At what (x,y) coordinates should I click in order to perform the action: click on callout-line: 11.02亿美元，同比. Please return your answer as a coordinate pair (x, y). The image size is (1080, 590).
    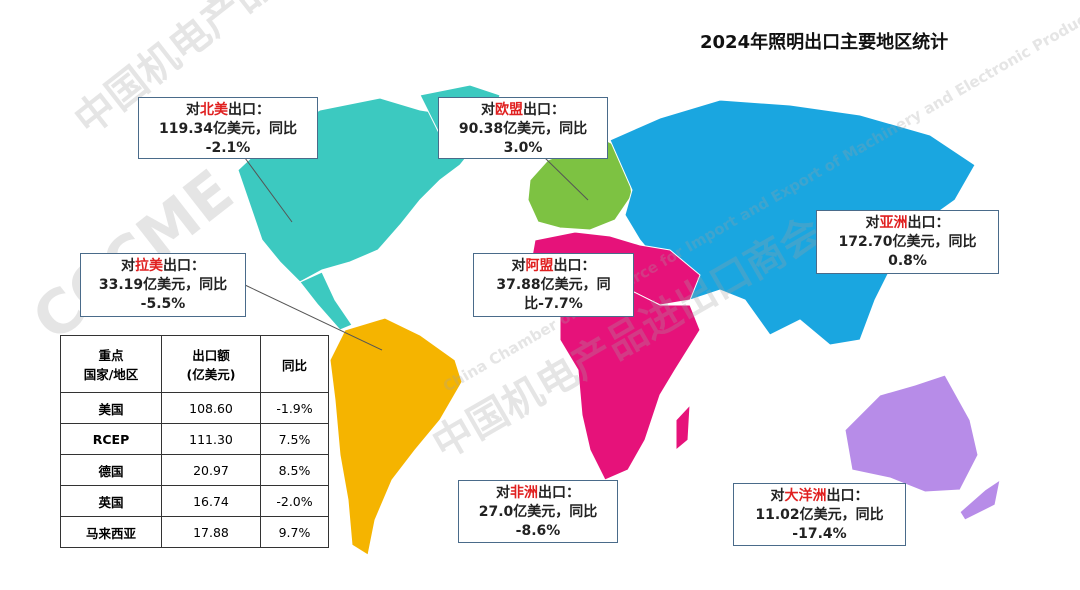
    Looking at the image, I should click on (819, 515).